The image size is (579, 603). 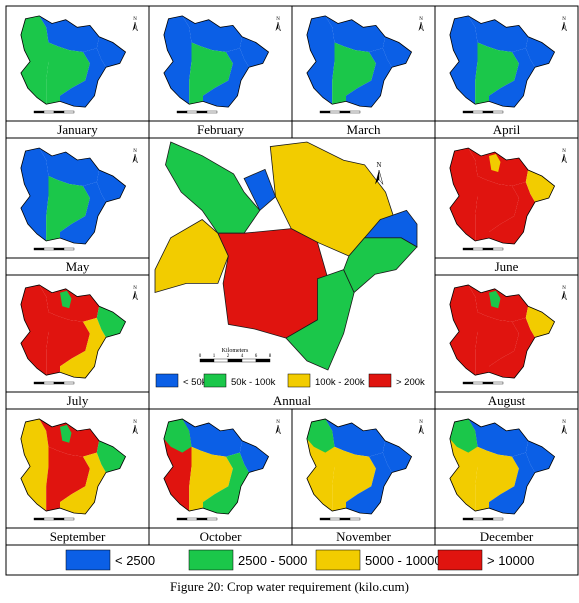 What do you see at coordinates (216, 466) in the screenshot?
I see `map-october` at bounding box center [216, 466].